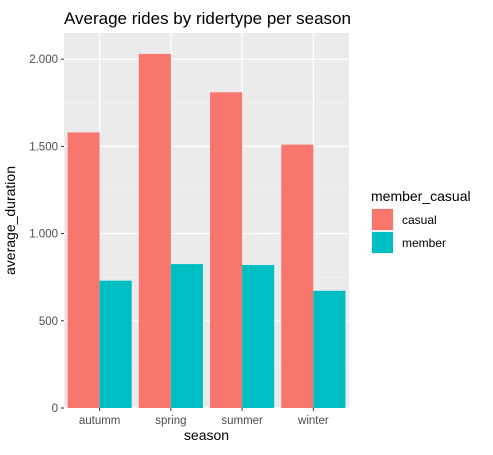  What do you see at coordinates (297, 276) in the screenshot?
I see `bar-casual-winter` at bounding box center [297, 276].